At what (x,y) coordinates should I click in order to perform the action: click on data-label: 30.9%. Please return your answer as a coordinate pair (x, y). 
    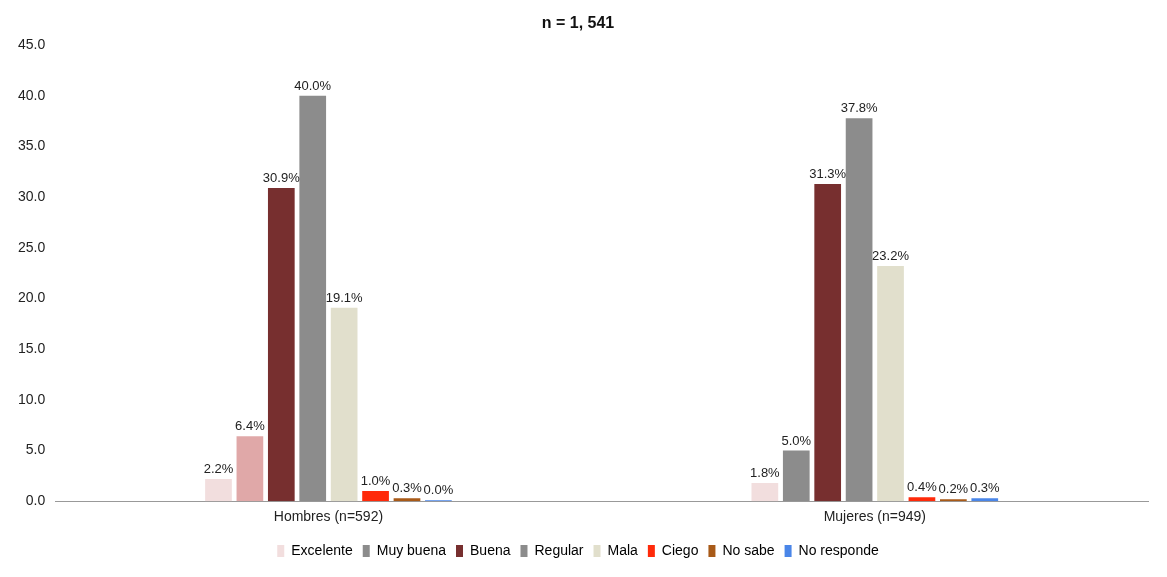
    Looking at the image, I should click on (281, 178).